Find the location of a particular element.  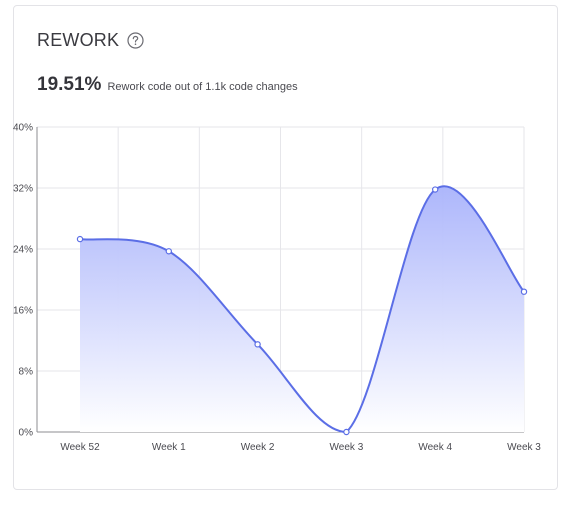

y-tick-label: 32% is located at coordinates (23, 189).